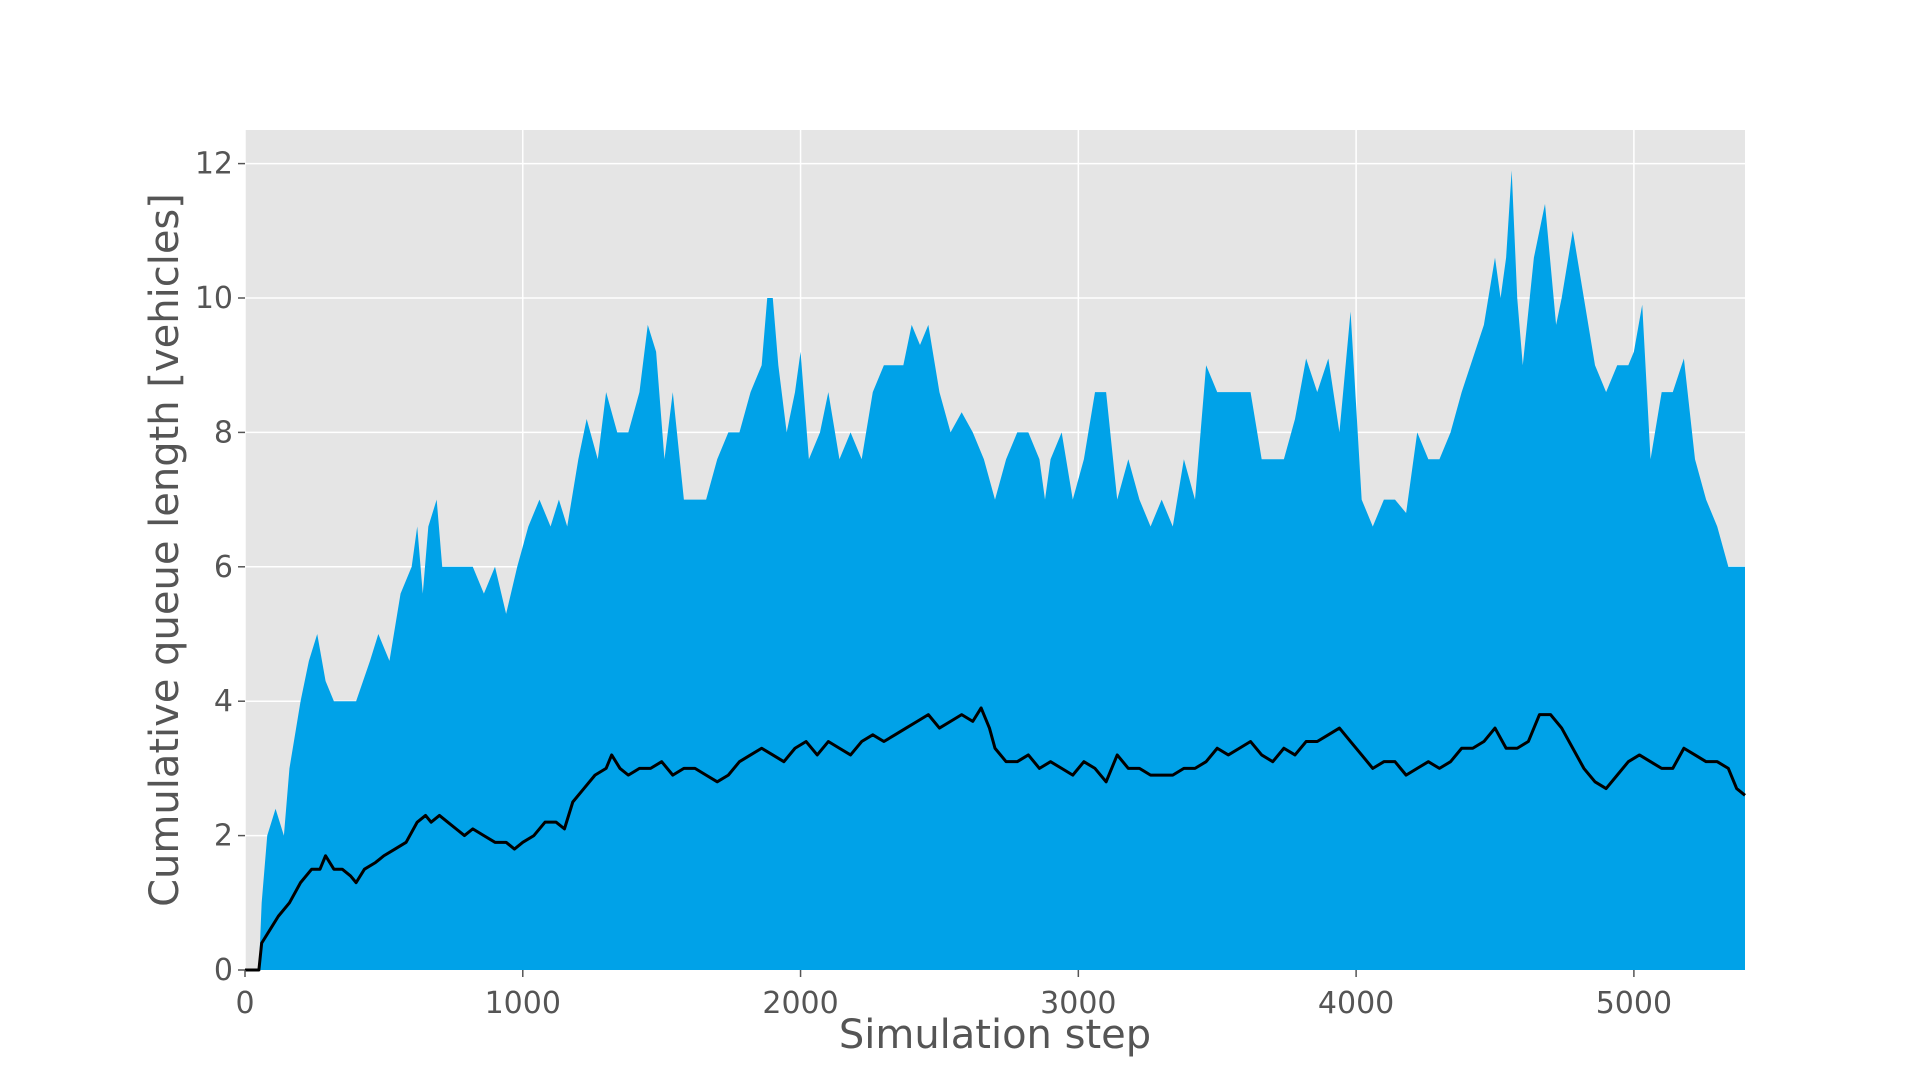 This screenshot has height=1080, width=1920. What do you see at coordinates (223, 567) in the screenshot?
I see `y-tick-label: 6` at bounding box center [223, 567].